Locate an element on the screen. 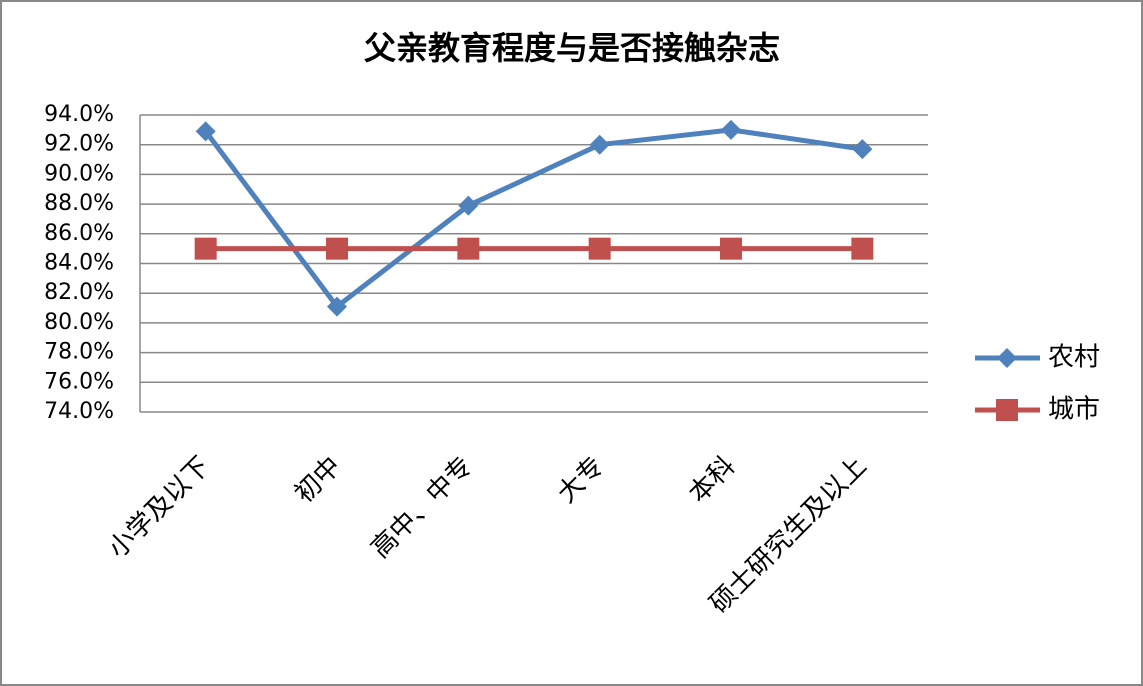 The height and width of the screenshot is (686, 1143). y-tick-label: 76.0% is located at coordinates (79, 381).